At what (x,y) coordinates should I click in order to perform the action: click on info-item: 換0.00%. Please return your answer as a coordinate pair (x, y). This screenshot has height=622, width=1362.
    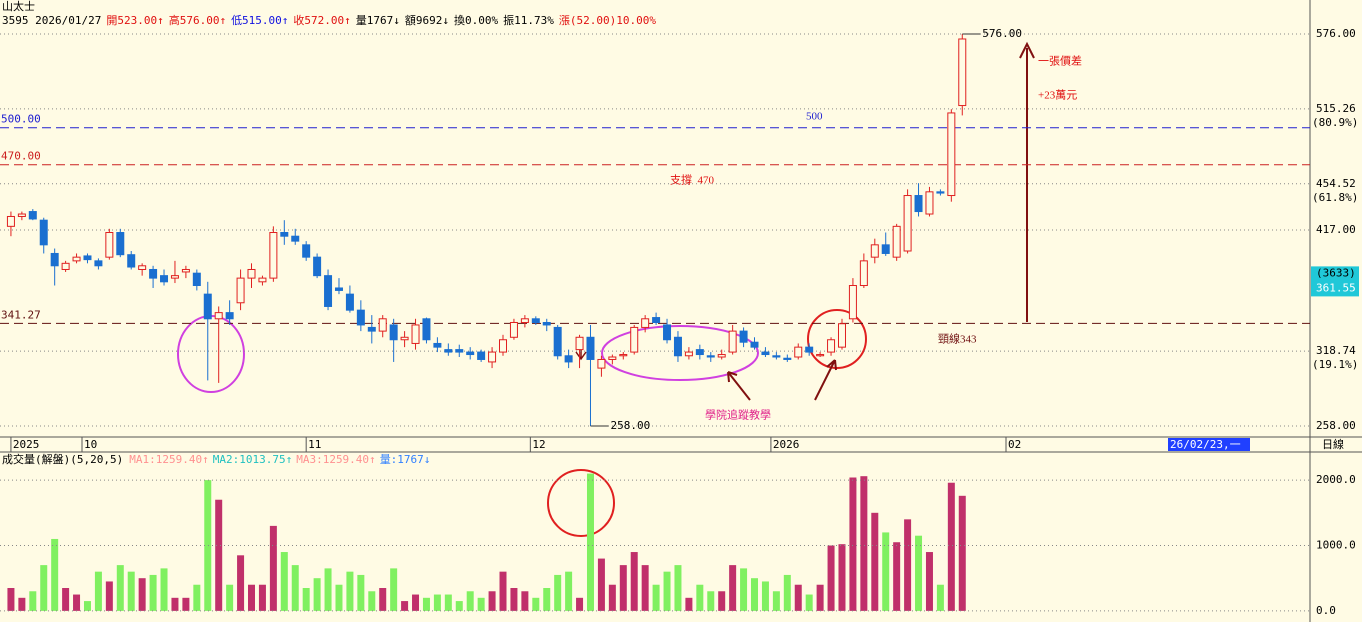
    Looking at the image, I should click on (476, 20).